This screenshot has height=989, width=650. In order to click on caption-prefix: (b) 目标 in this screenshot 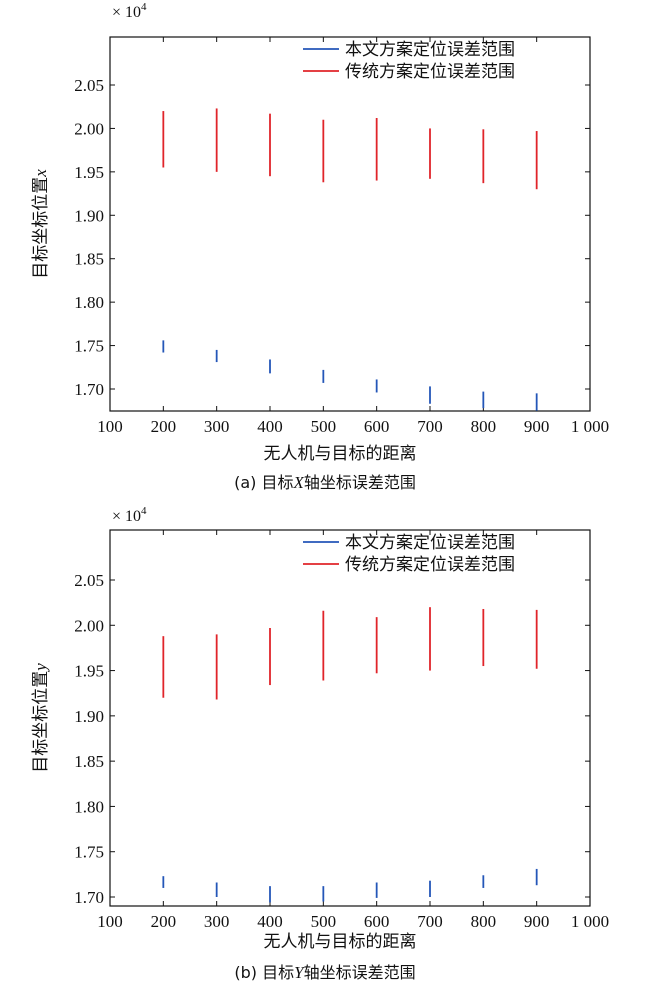, I will do `click(264, 972)`.